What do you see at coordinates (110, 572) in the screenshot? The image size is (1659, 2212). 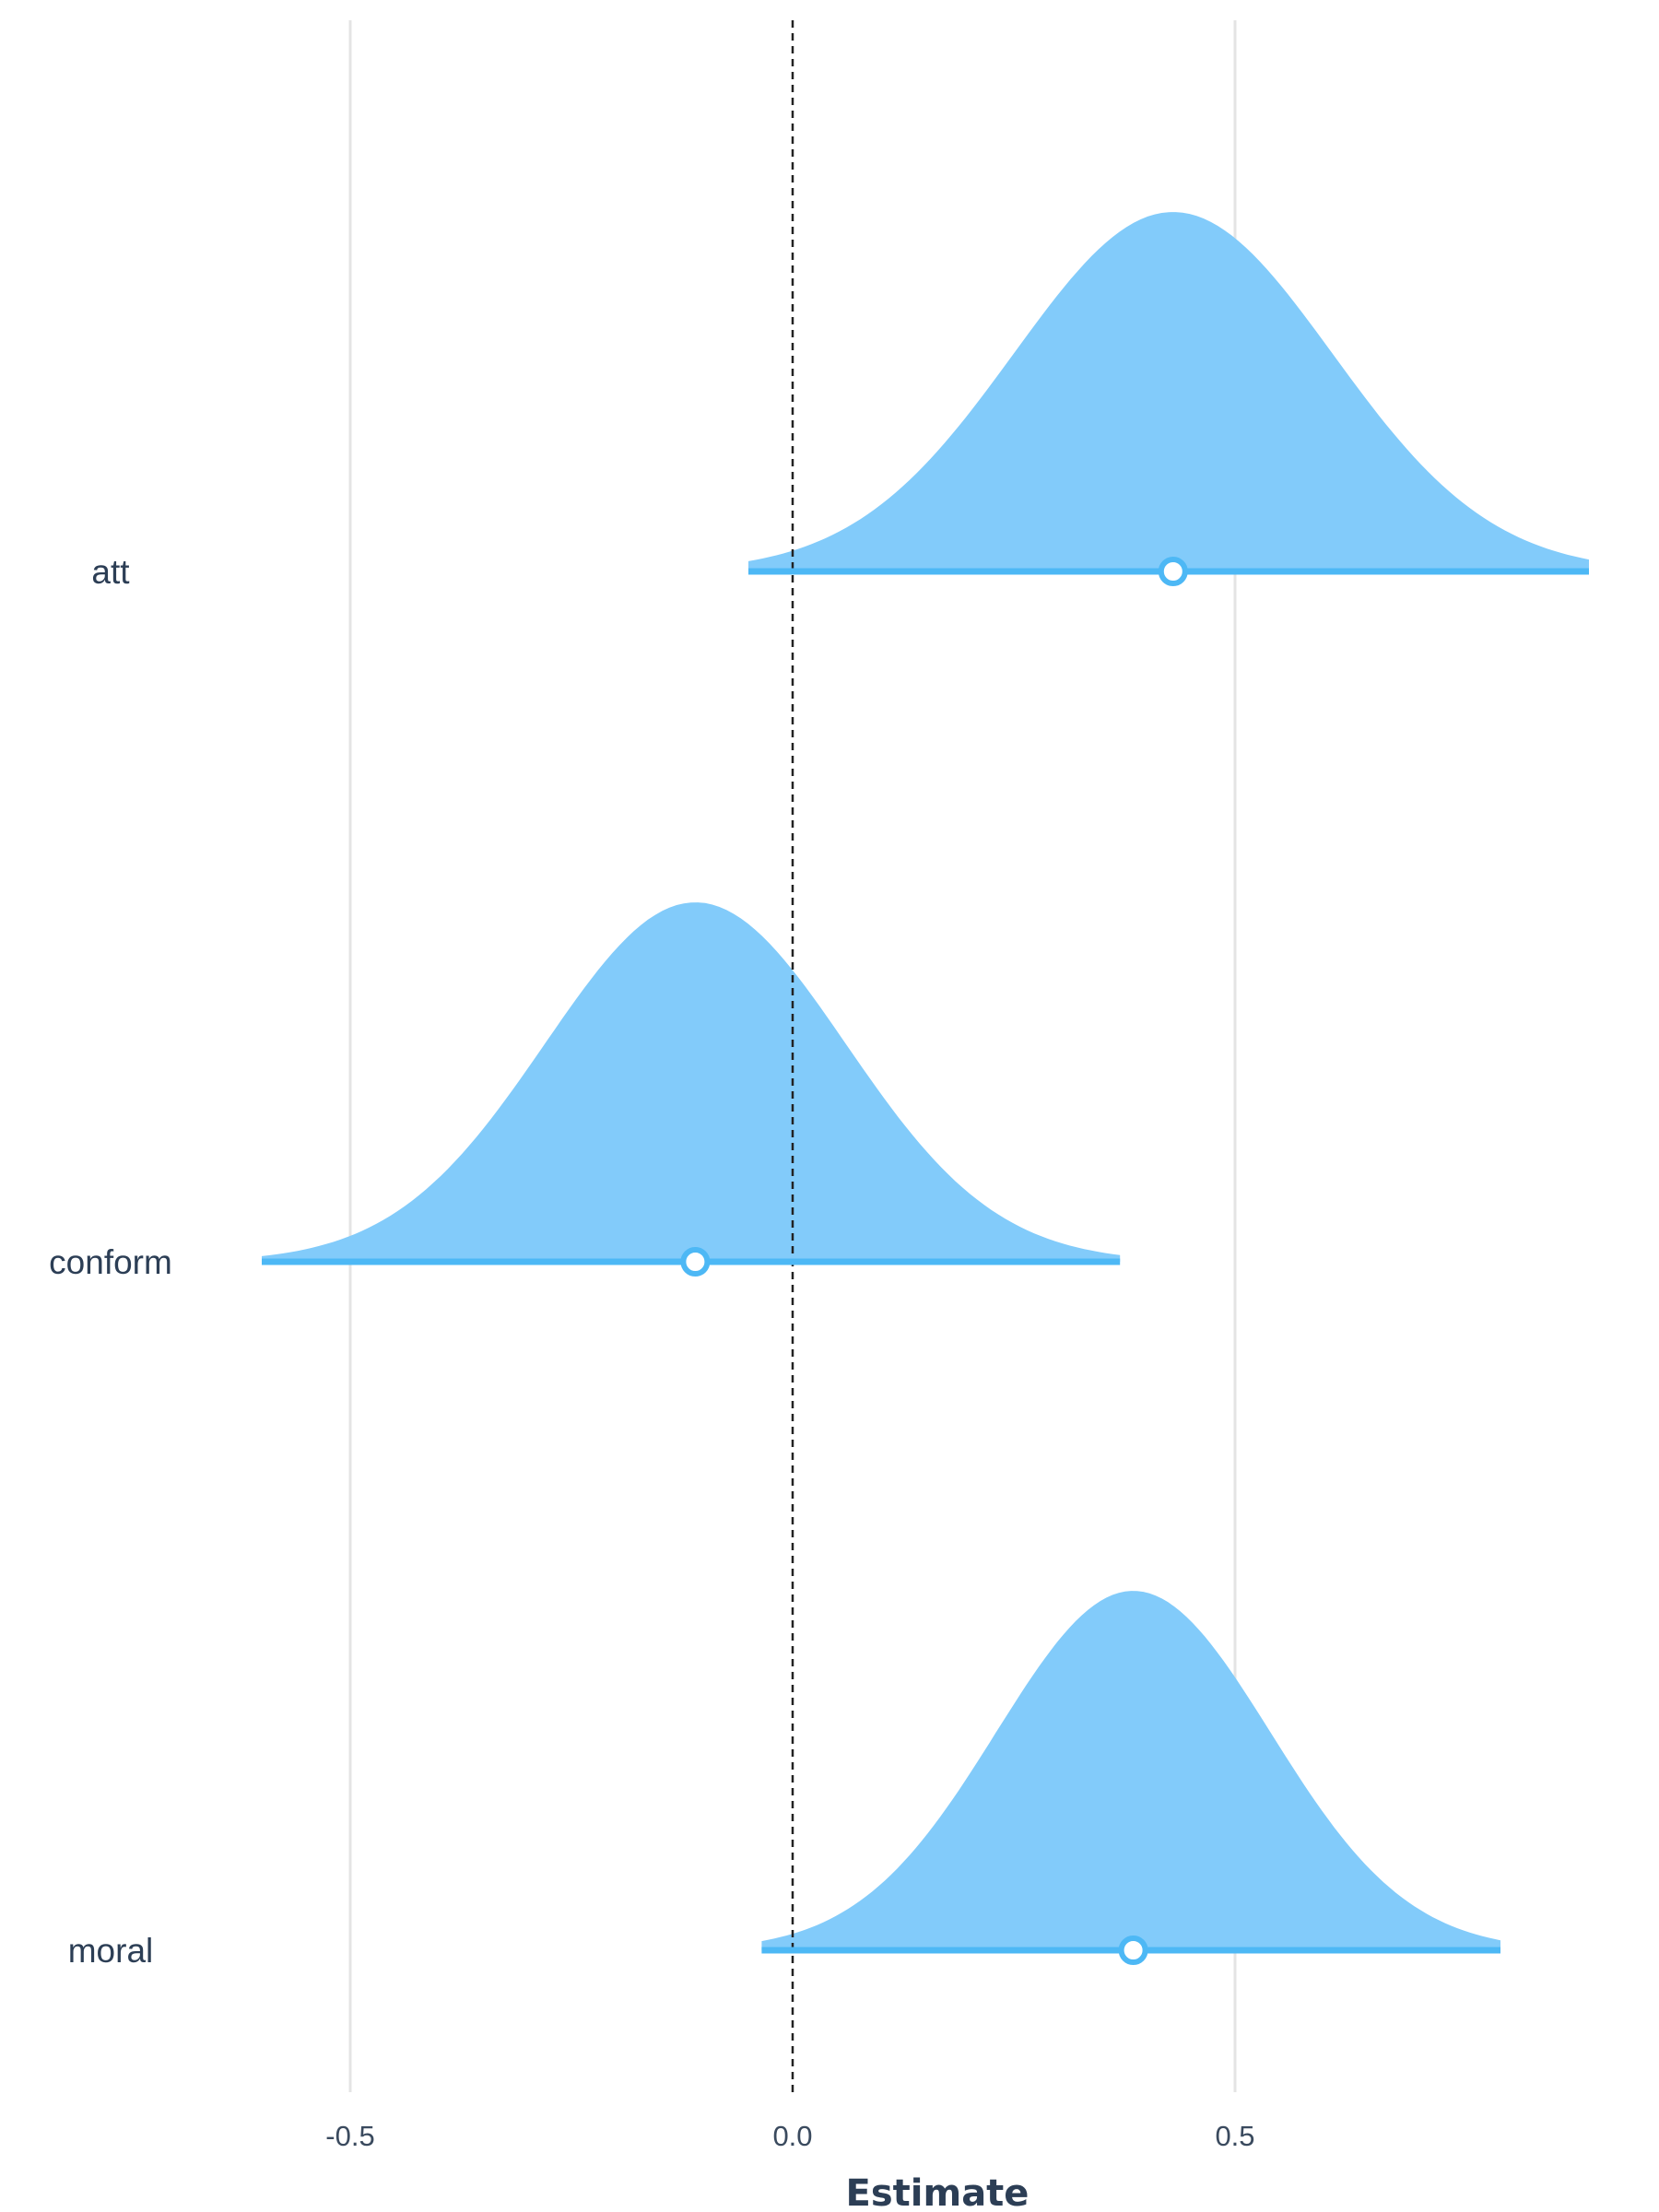 I see `category-label-att: att` at bounding box center [110, 572].